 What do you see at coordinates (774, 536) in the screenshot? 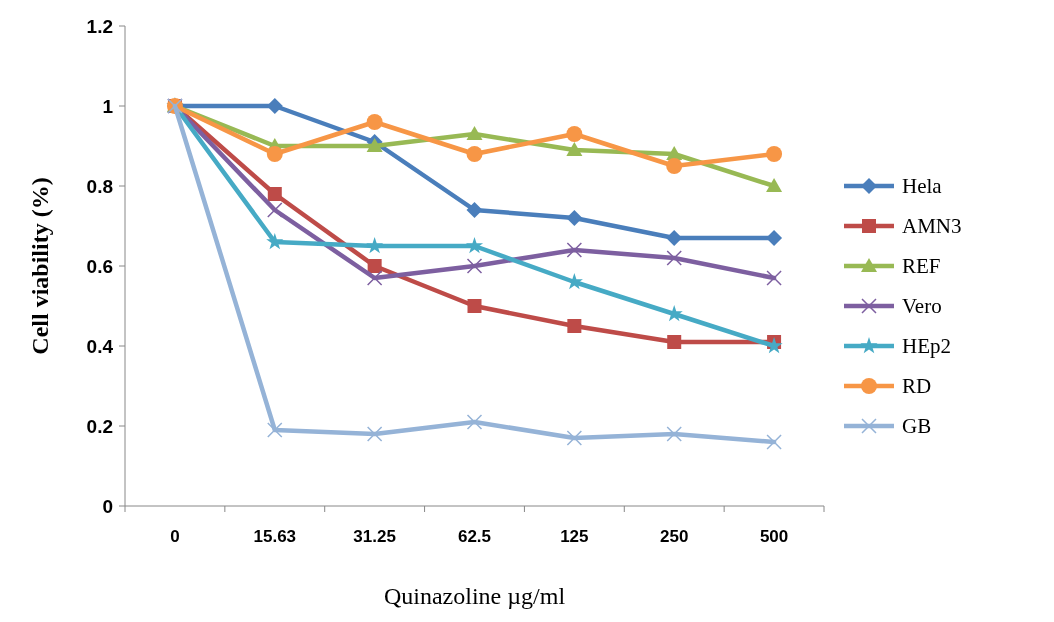
I see `x-tick-label: 500` at bounding box center [774, 536].